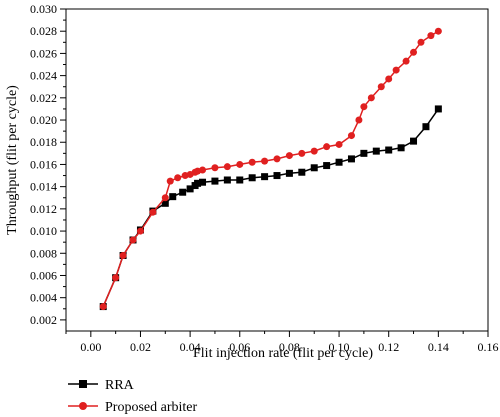 The width and height of the screenshot is (500, 417). I want to click on x-tick-label: 0.10, so click(339, 347).